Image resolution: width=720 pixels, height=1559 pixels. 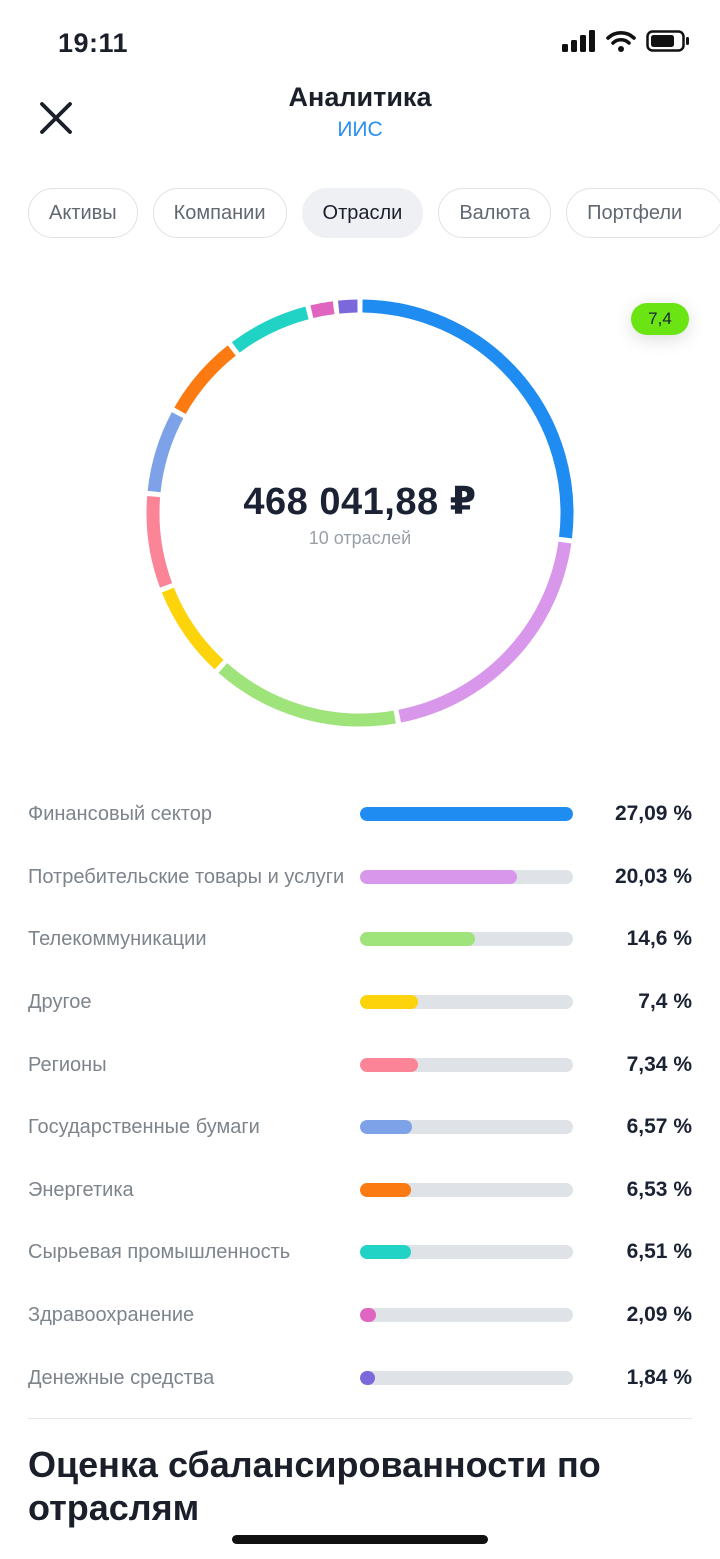 What do you see at coordinates (360, 40) in the screenshot?
I see `status-bar: 19:11` at bounding box center [360, 40].